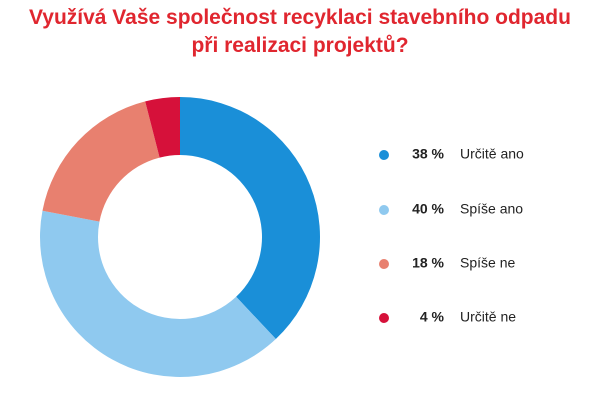 The width and height of the screenshot is (600, 400). What do you see at coordinates (487, 263) in the screenshot?
I see `legend-label: Spíše ne` at bounding box center [487, 263].